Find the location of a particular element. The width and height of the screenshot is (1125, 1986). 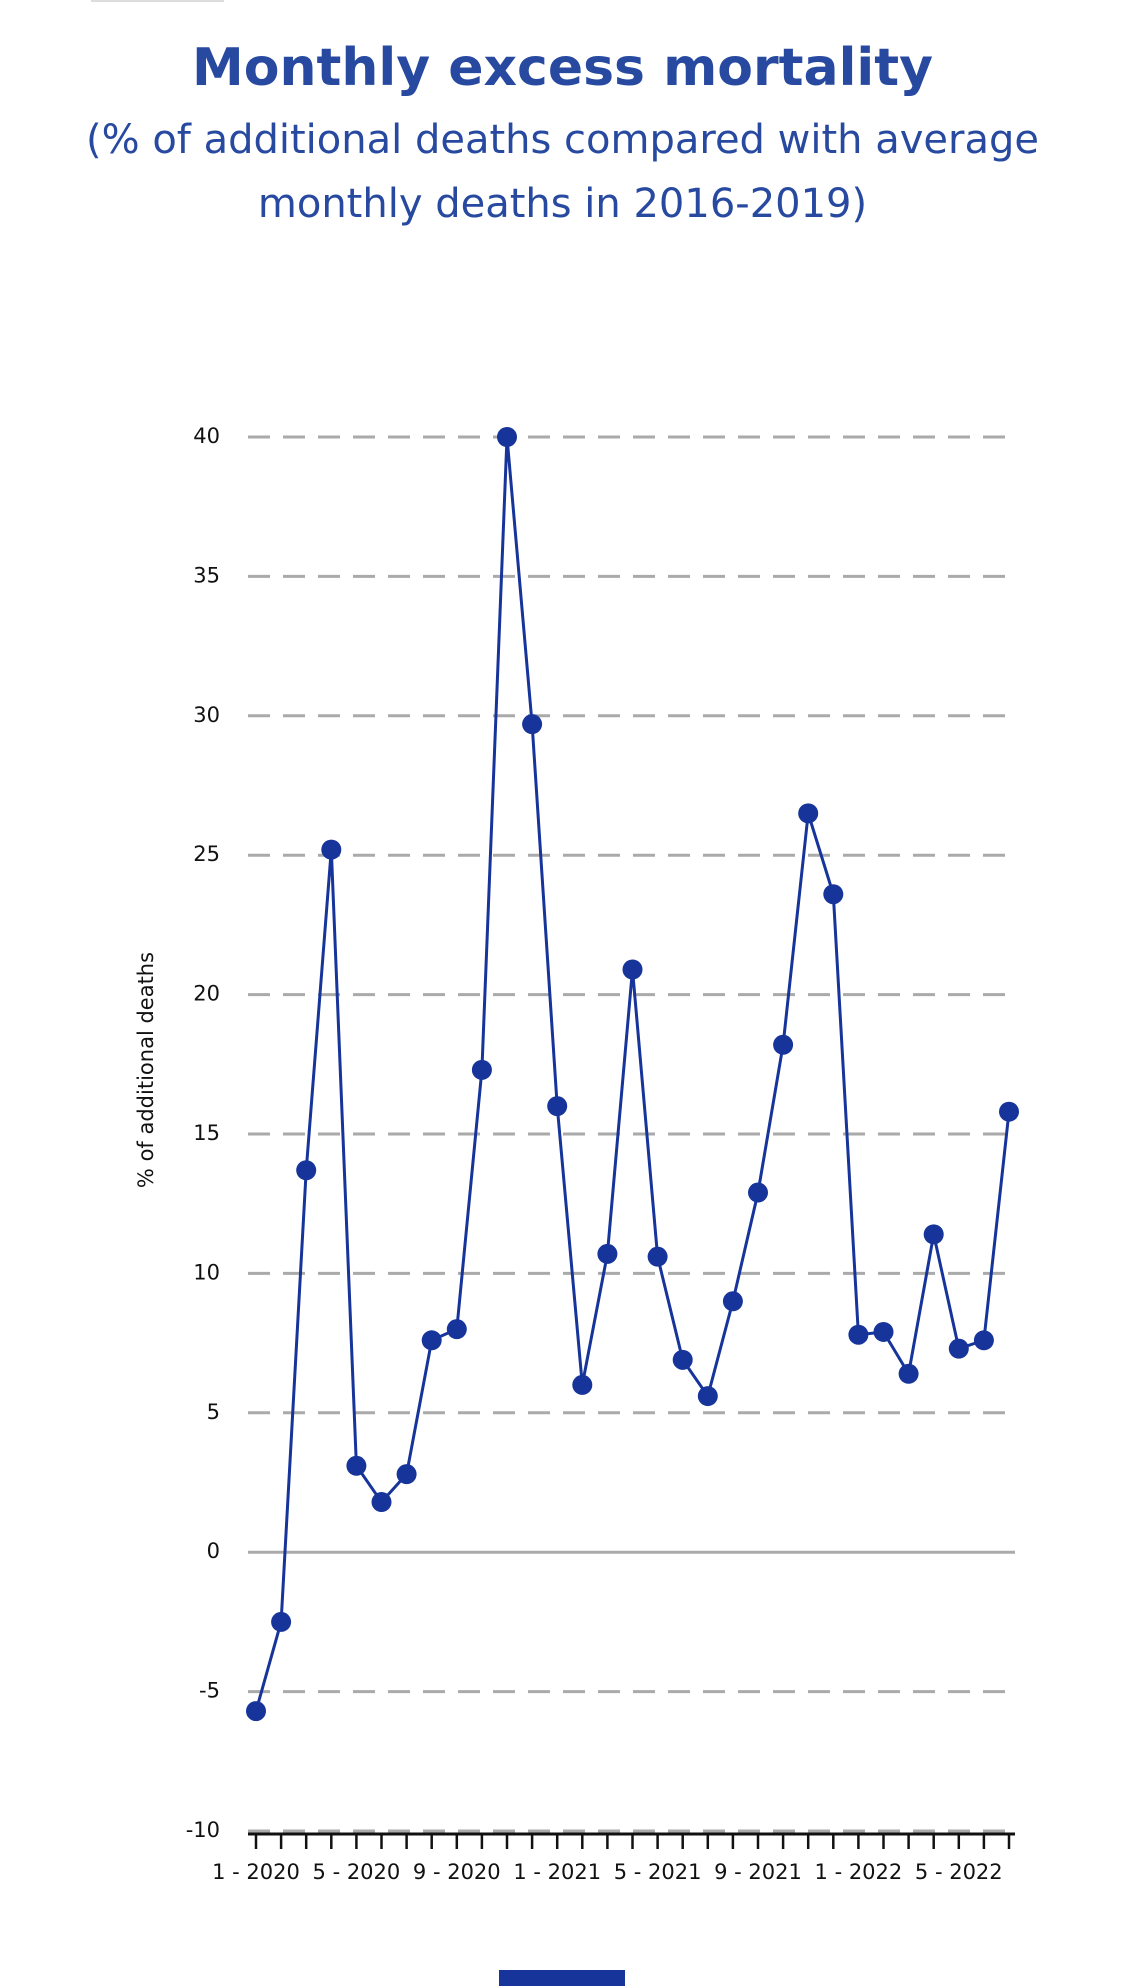

bottom-decoration is located at coordinates (562, 1978).